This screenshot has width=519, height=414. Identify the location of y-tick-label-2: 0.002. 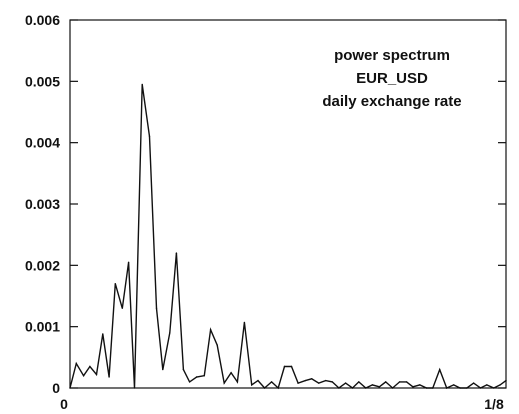
(42, 265).